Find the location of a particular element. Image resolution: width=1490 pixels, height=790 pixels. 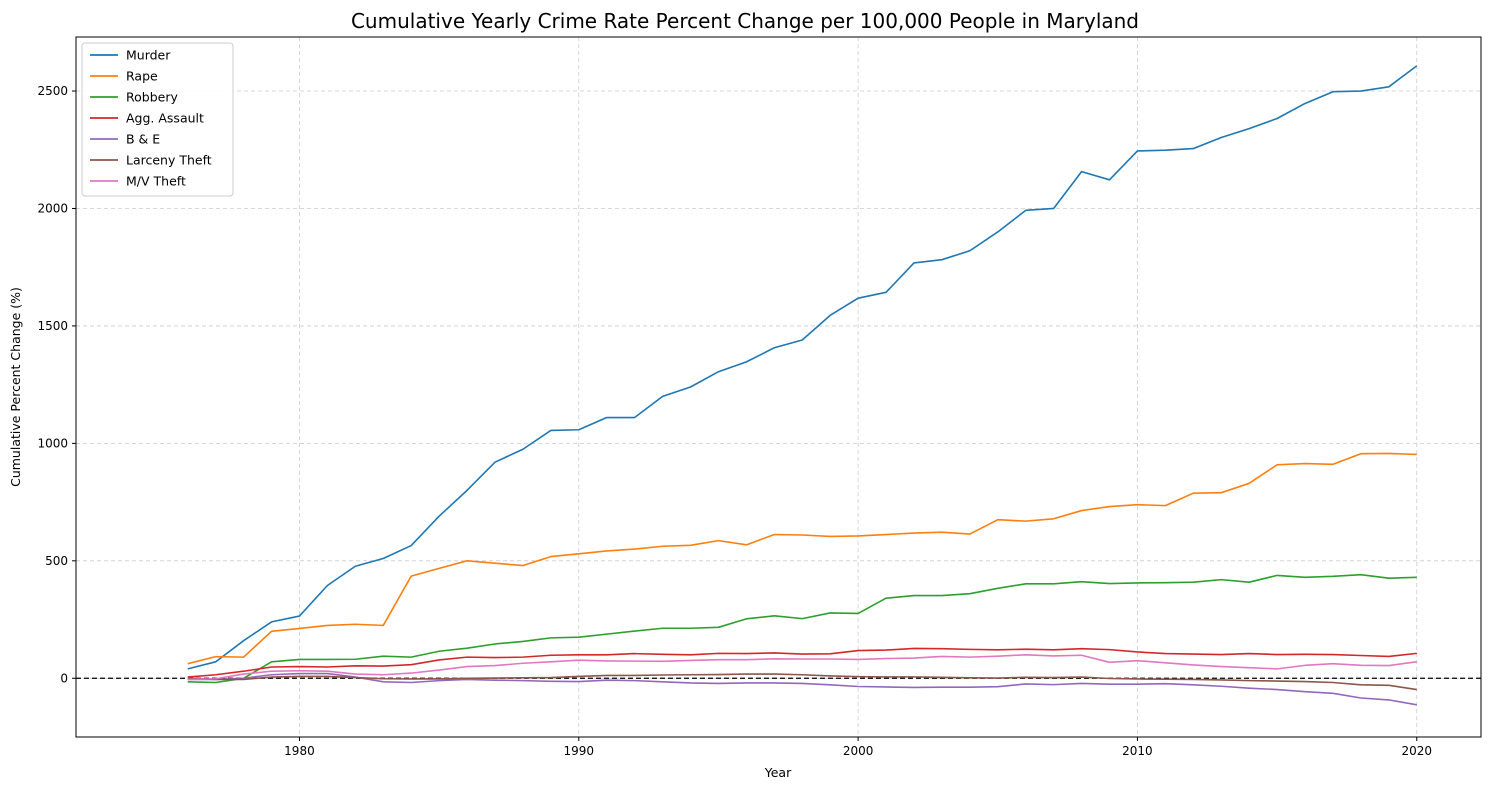

x-axis-ticks: 1980 1990 2000 2010 2020 is located at coordinates (858, 747).